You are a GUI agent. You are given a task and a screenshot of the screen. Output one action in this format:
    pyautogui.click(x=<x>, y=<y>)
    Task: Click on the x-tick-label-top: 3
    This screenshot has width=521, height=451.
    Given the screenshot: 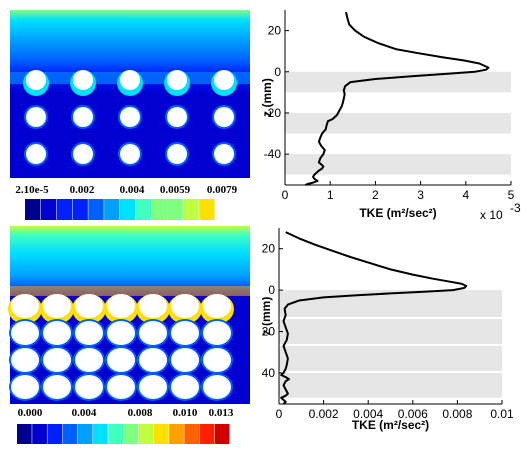 What is the action you would take?
    pyautogui.click(x=420, y=195)
    